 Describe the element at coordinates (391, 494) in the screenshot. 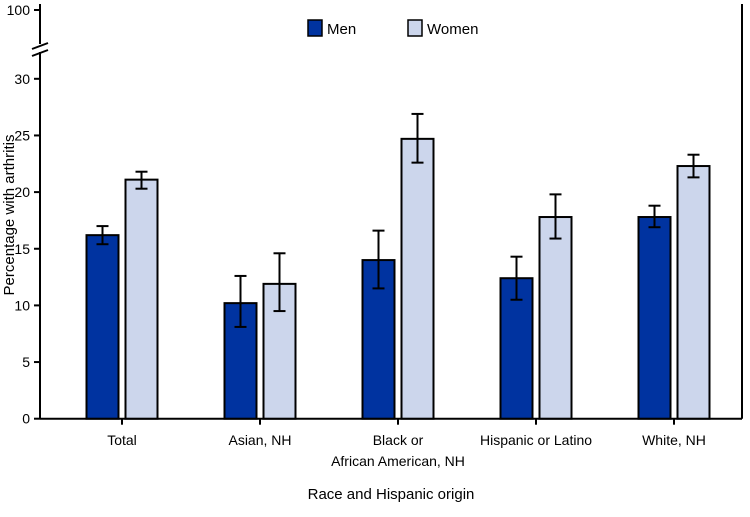

I see `x-axis-label: Race and Hispanic origin` at that location.